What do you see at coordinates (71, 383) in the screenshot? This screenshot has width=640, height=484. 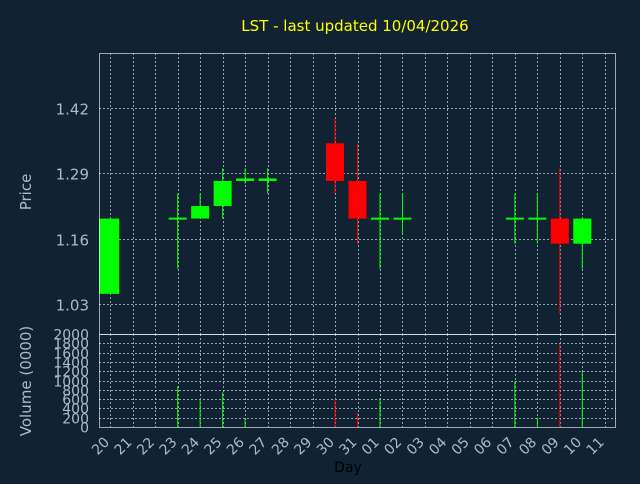 I see `volume-tick-label: 1000` at bounding box center [71, 383].